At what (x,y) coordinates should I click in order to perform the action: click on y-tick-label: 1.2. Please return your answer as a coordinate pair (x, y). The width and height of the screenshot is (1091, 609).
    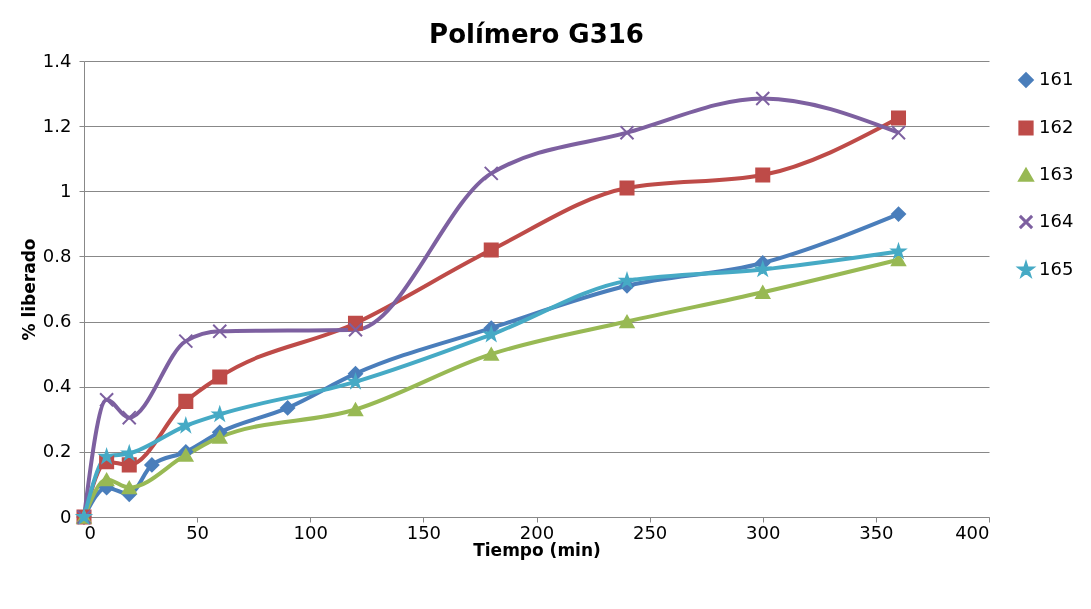
    Looking at the image, I should click on (57, 125).